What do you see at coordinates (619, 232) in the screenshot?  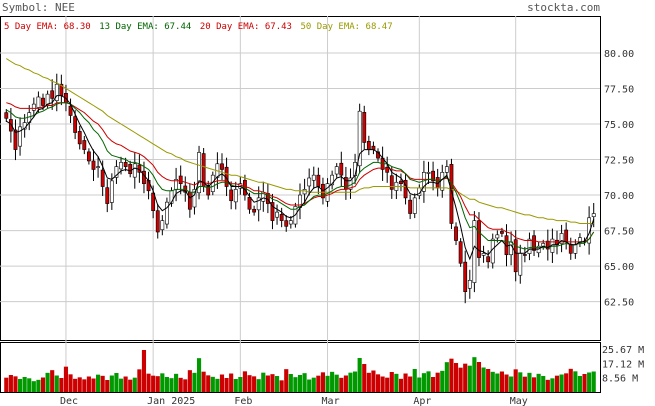 I see `y-tick-label: 67.50` at bounding box center [619, 232].